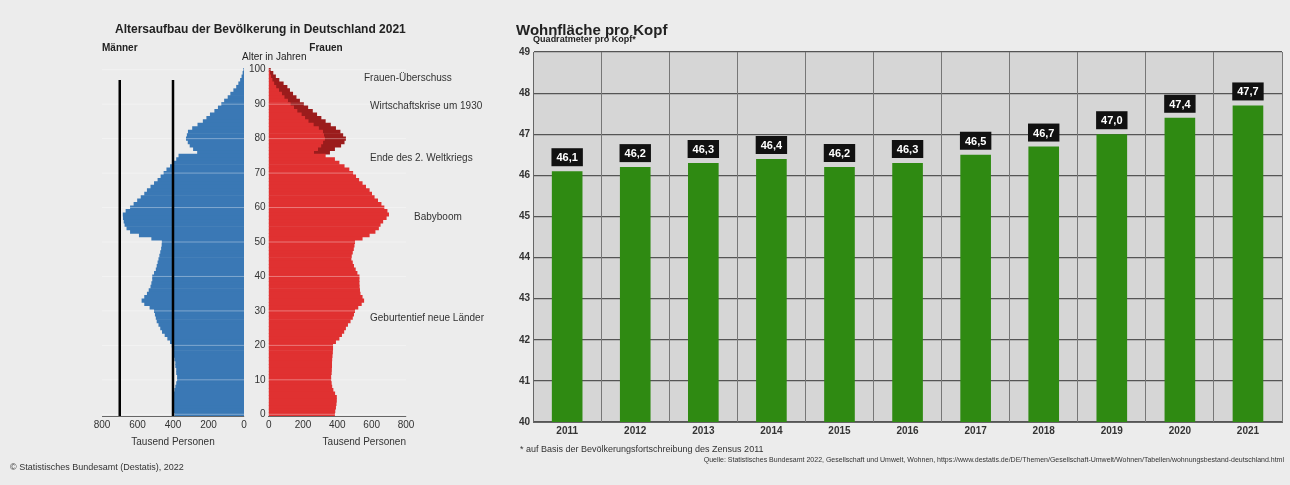  What do you see at coordinates (274, 56) in the screenshot?
I see `y-axis-title: Alter in Jahren` at bounding box center [274, 56].